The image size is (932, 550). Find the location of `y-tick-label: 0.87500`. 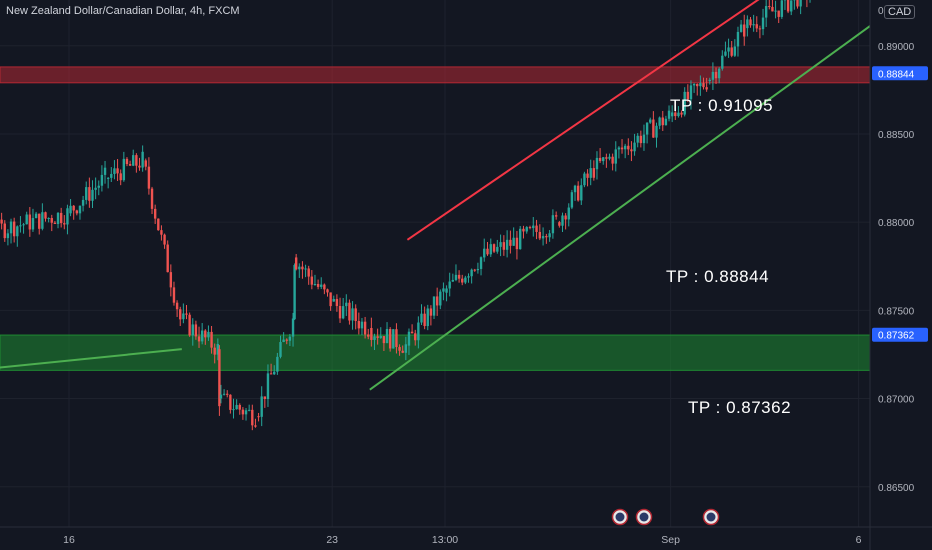

y-tick-label: 0.87500 is located at coordinates (896, 311).